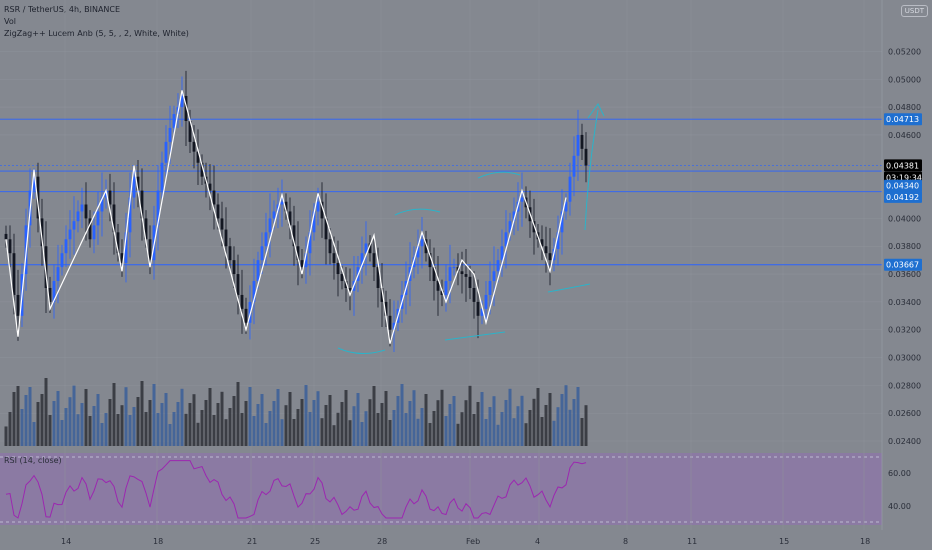 The width and height of the screenshot is (932, 550). What do you see at coordinates (903, 264) in the screenshot?
I see `price-label-bg` at bounding box center [903, 264].